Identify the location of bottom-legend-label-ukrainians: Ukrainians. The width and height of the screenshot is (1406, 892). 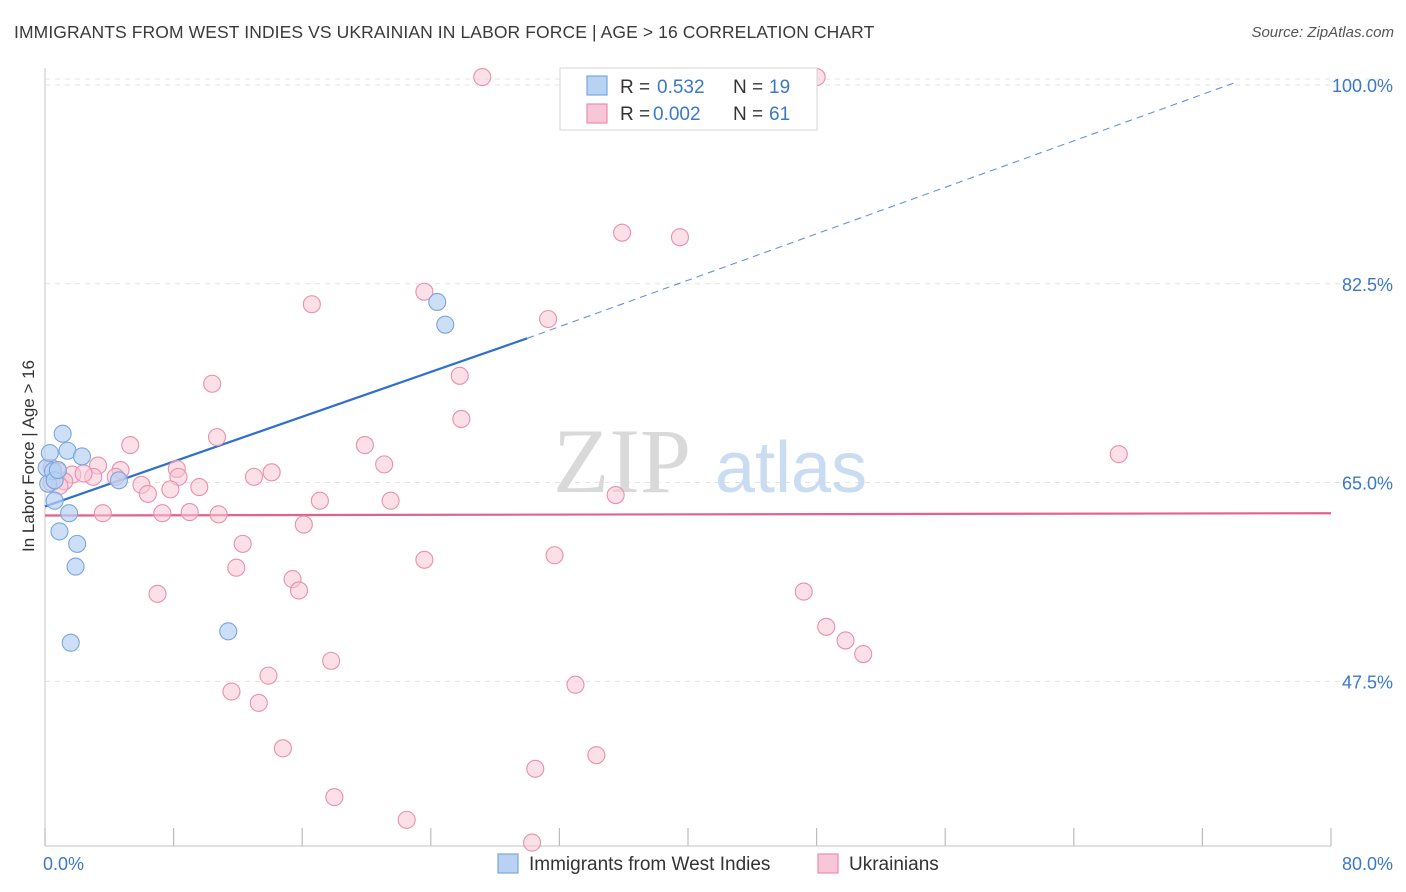
(894, 864).